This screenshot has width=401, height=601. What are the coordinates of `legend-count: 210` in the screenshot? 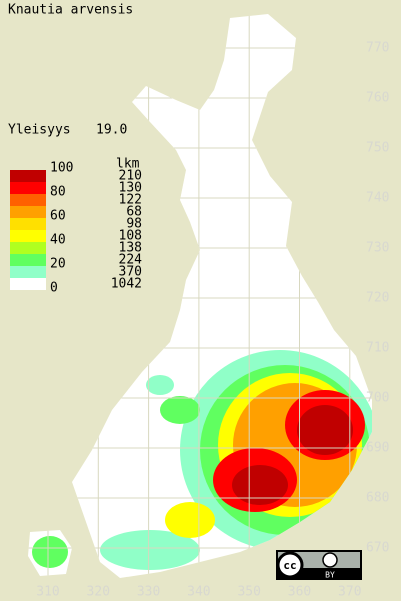 It's located at (130, 176).